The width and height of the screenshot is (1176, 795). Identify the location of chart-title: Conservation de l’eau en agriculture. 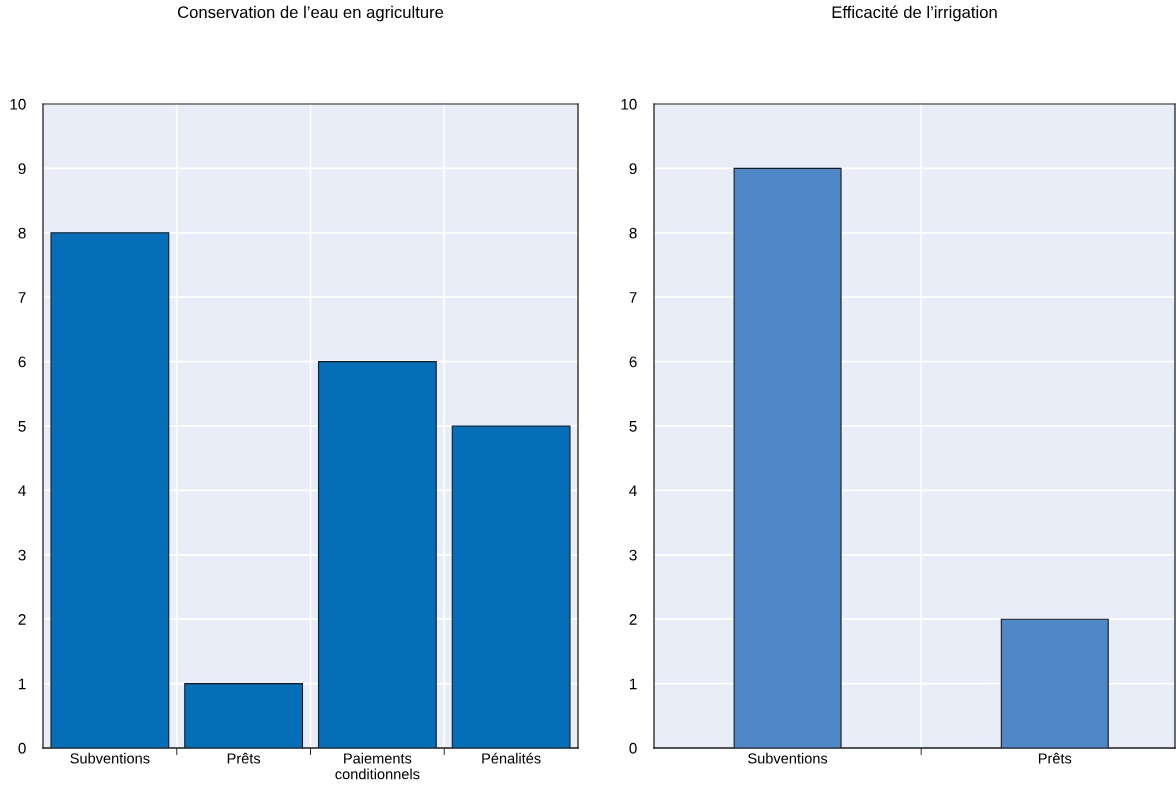
(310, 13).